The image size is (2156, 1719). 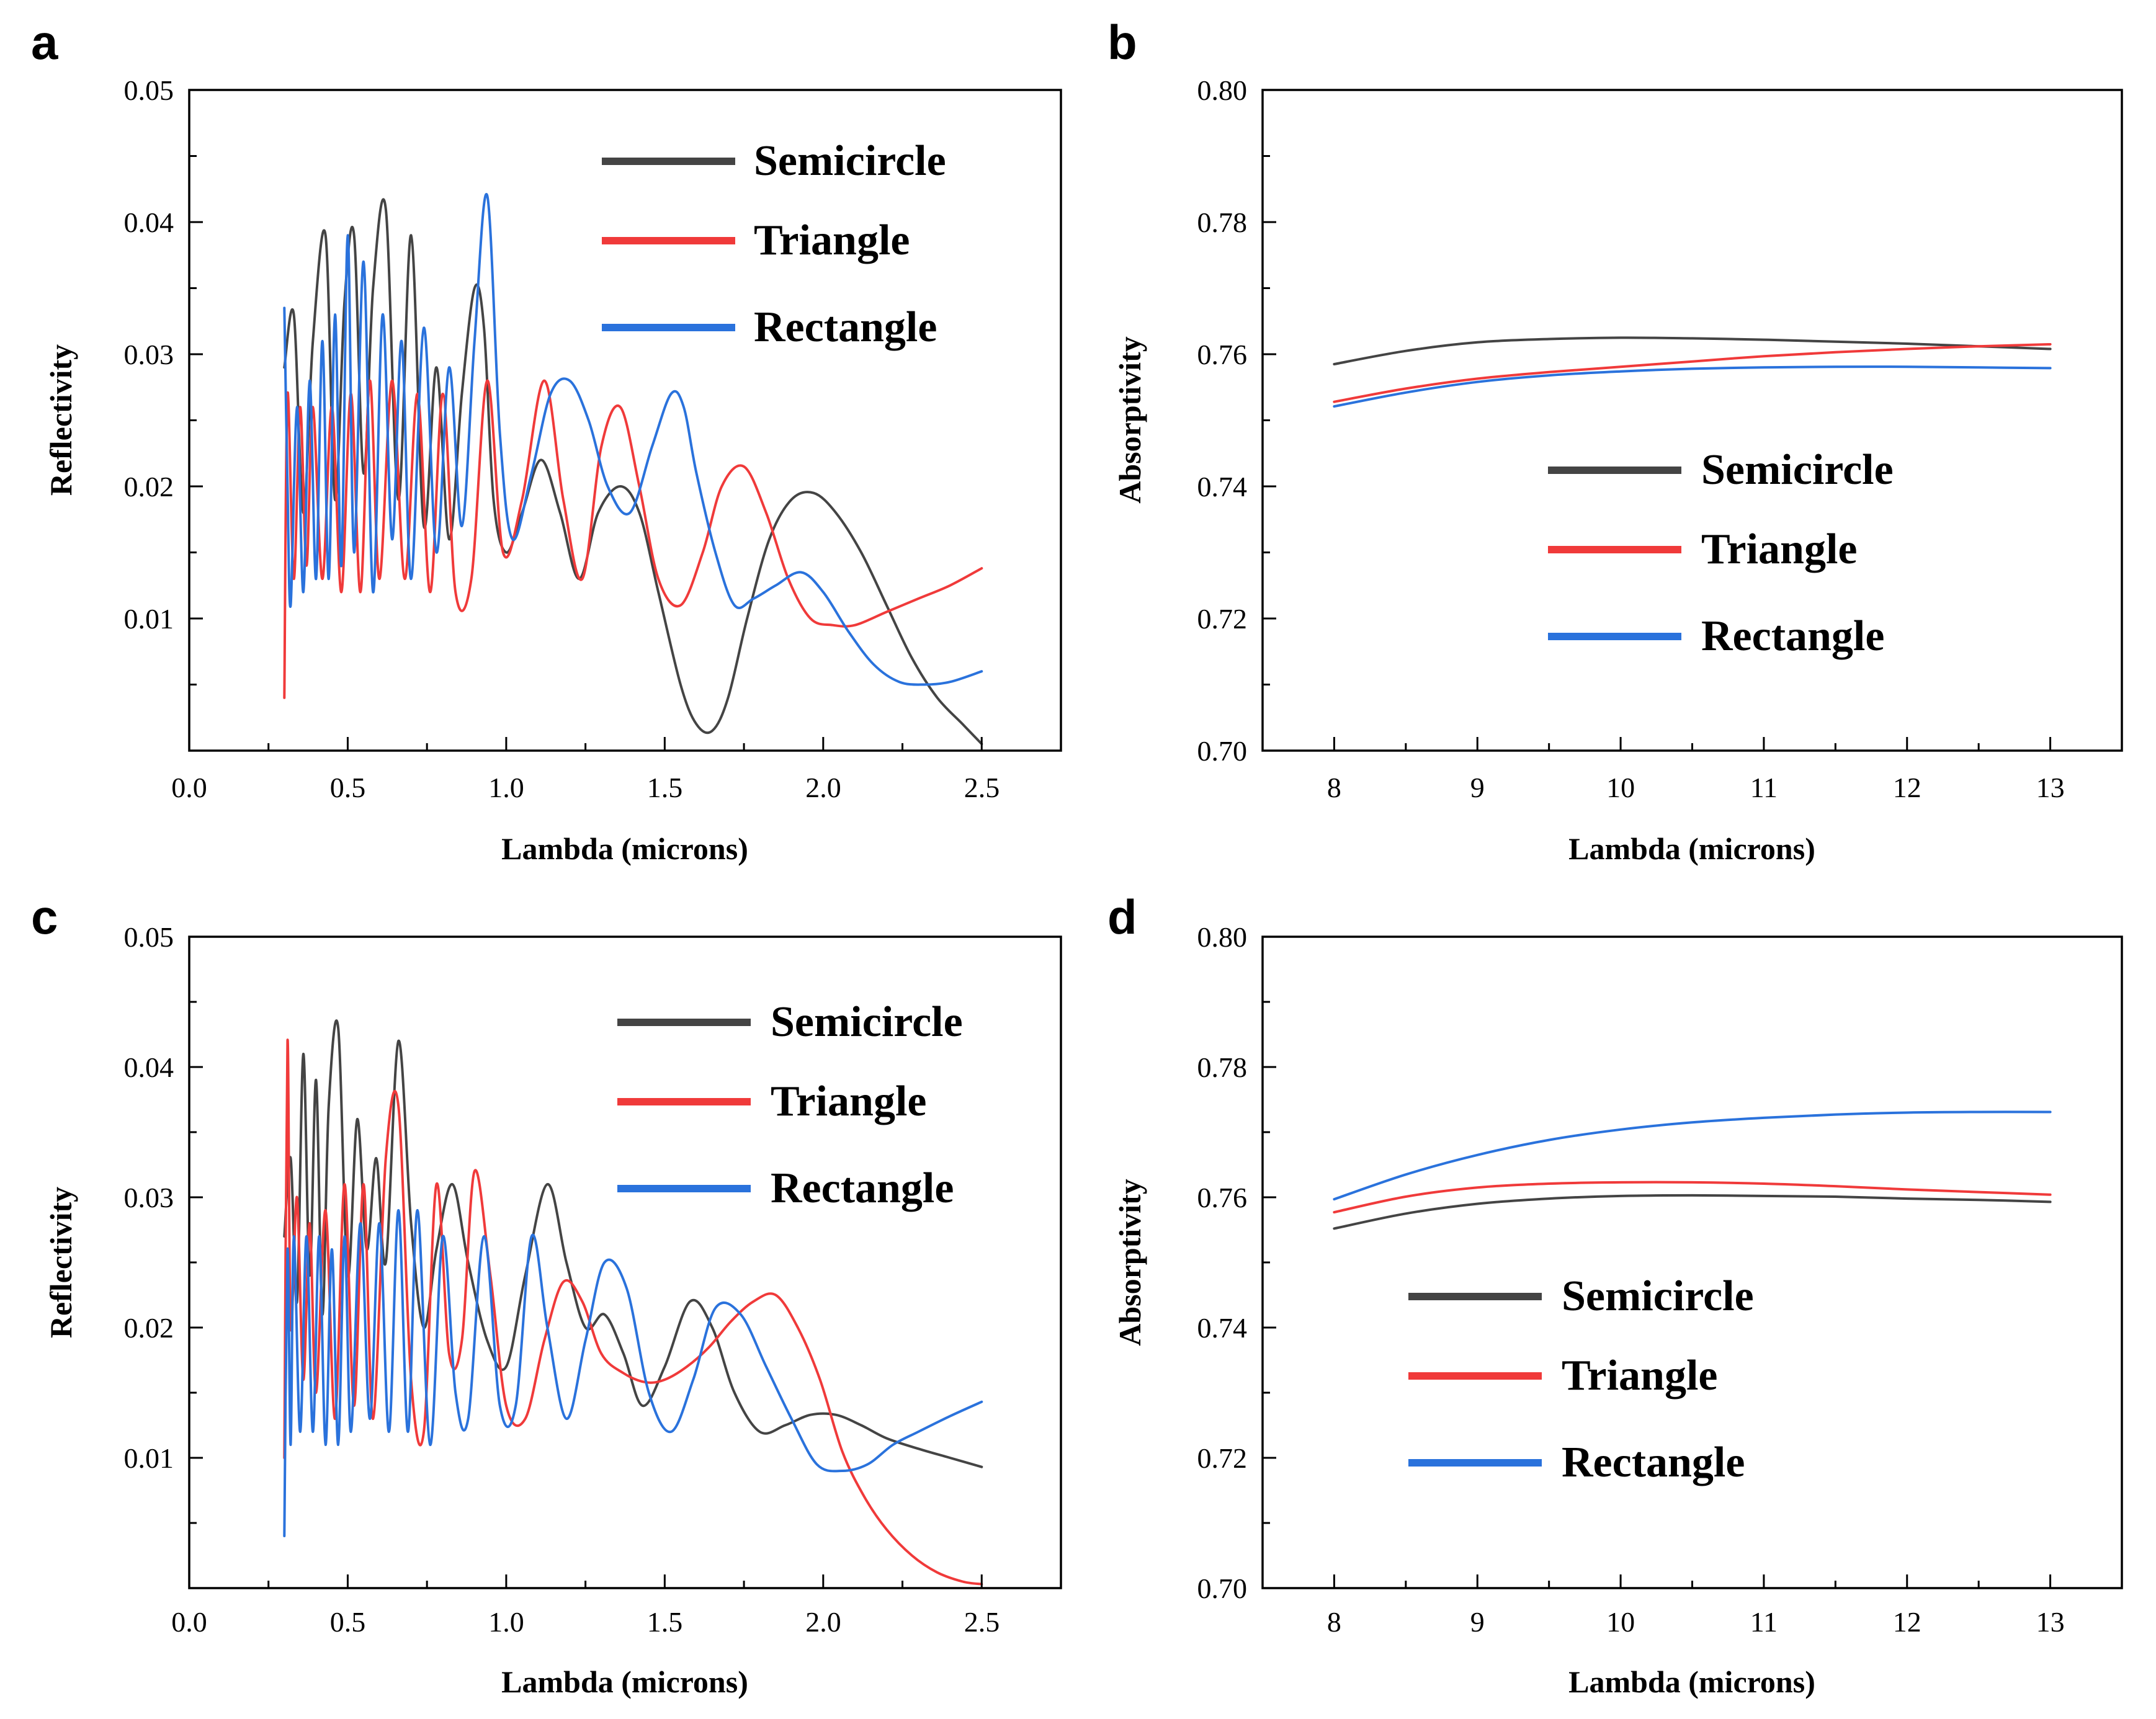 I want to click on panel-c-x-tick-label: 0.5, so click(x=348, y=1622).